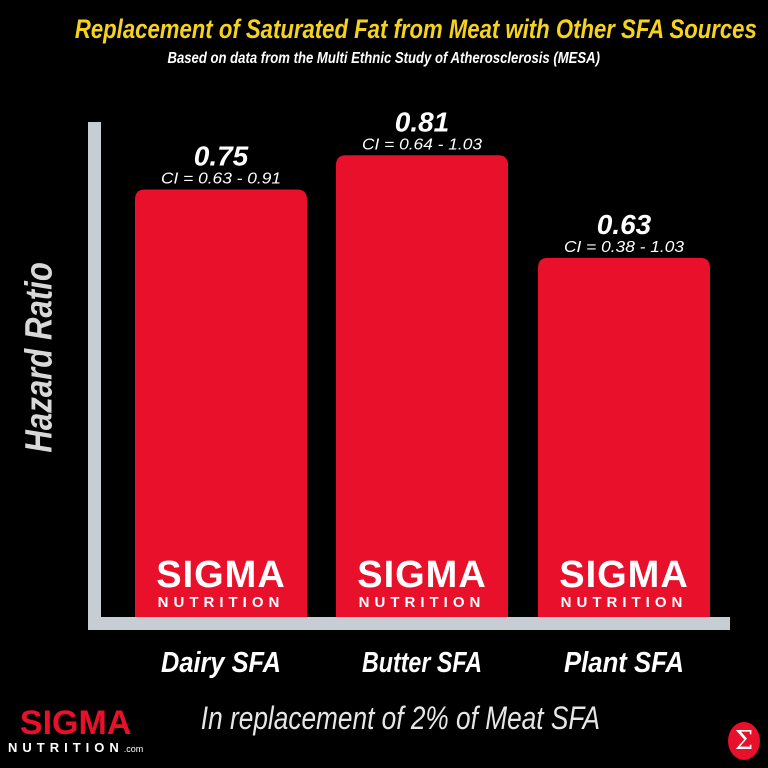 The height and width of the screenshot is (768, 768). I want to click on value-label: 0.81, so click(422, 121).